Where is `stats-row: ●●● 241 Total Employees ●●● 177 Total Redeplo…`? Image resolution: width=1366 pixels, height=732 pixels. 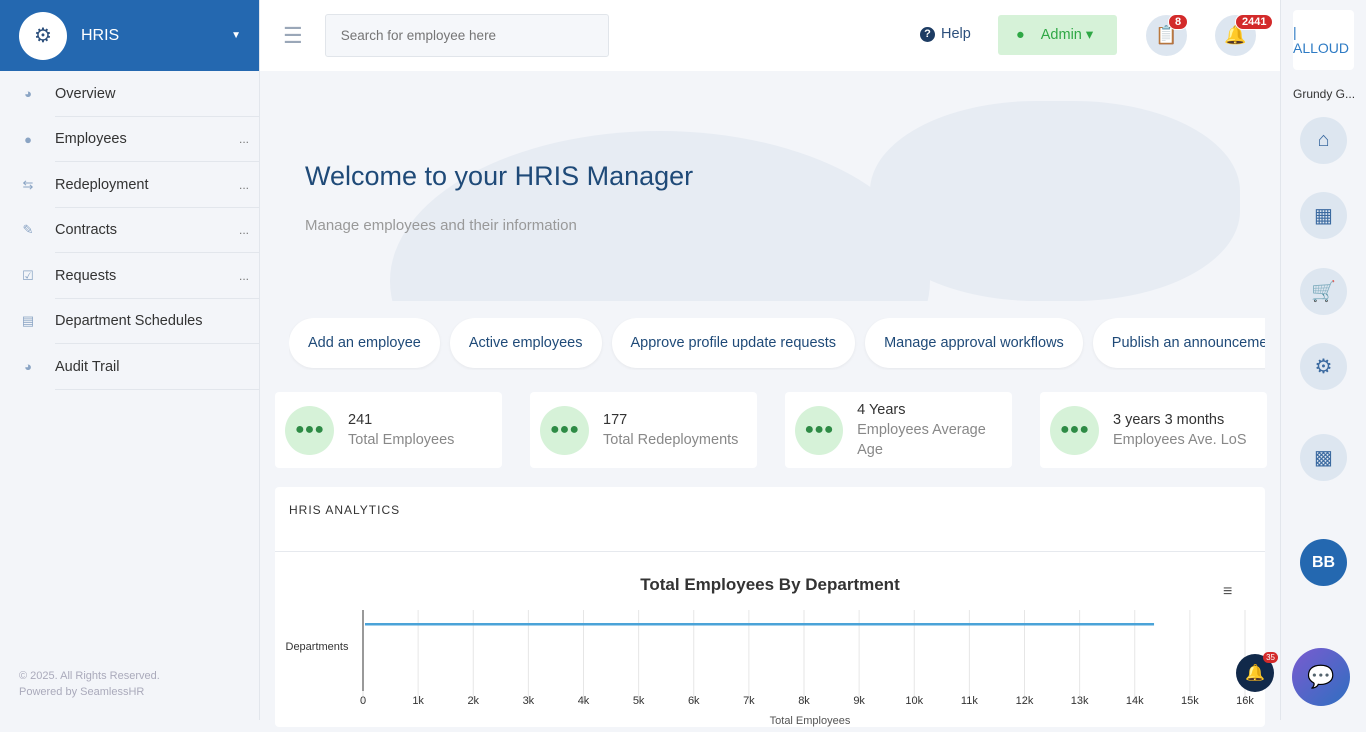
stats-row: ●●● 241 Total Employees ●●● 177 Total Redeplo… is located at coordinates (771, 430).